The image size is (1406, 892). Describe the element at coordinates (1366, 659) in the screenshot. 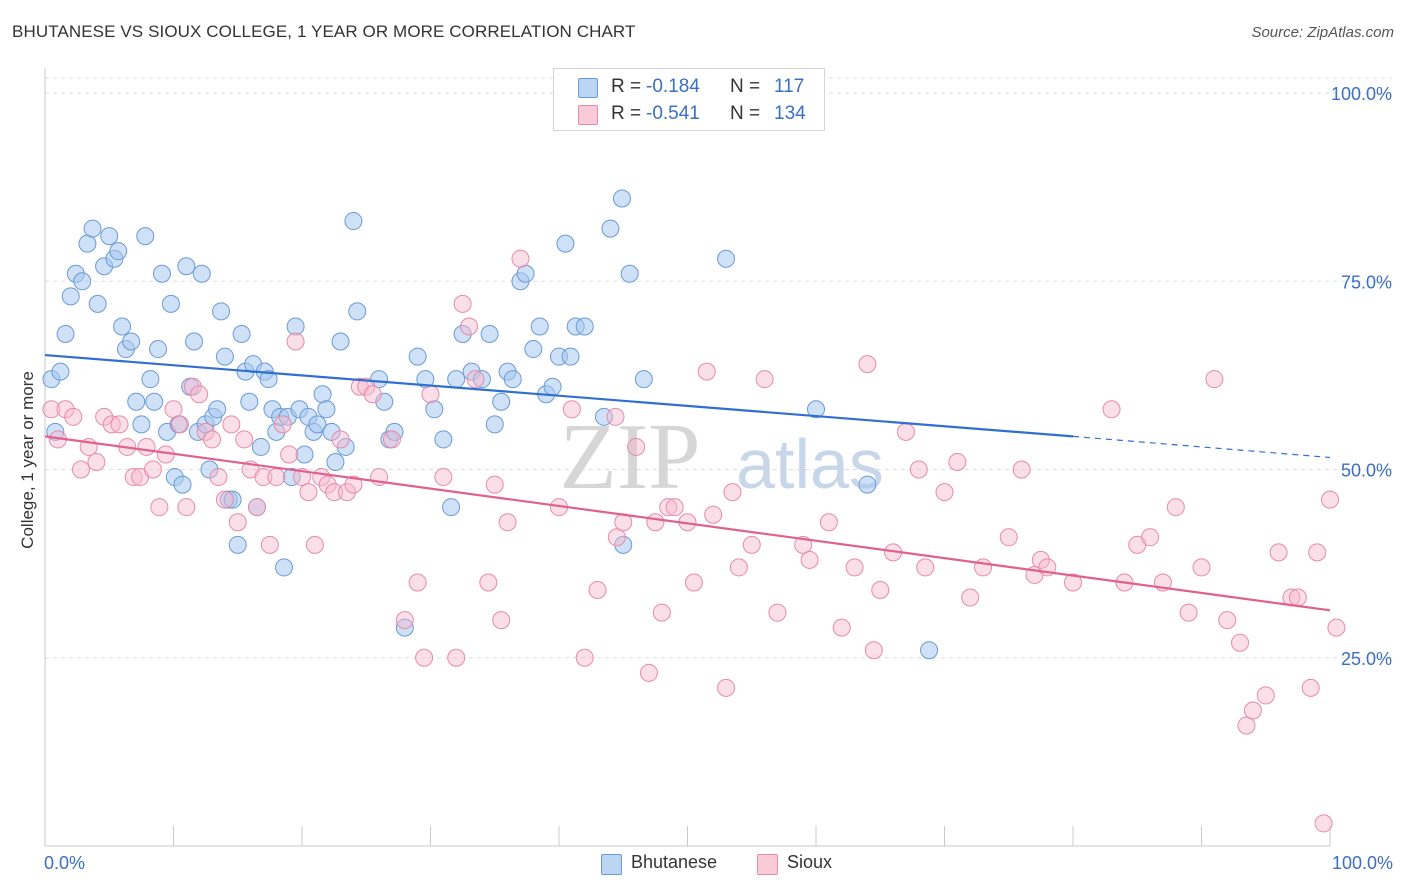

I see `y-tick-label: 25.0%` at that location.